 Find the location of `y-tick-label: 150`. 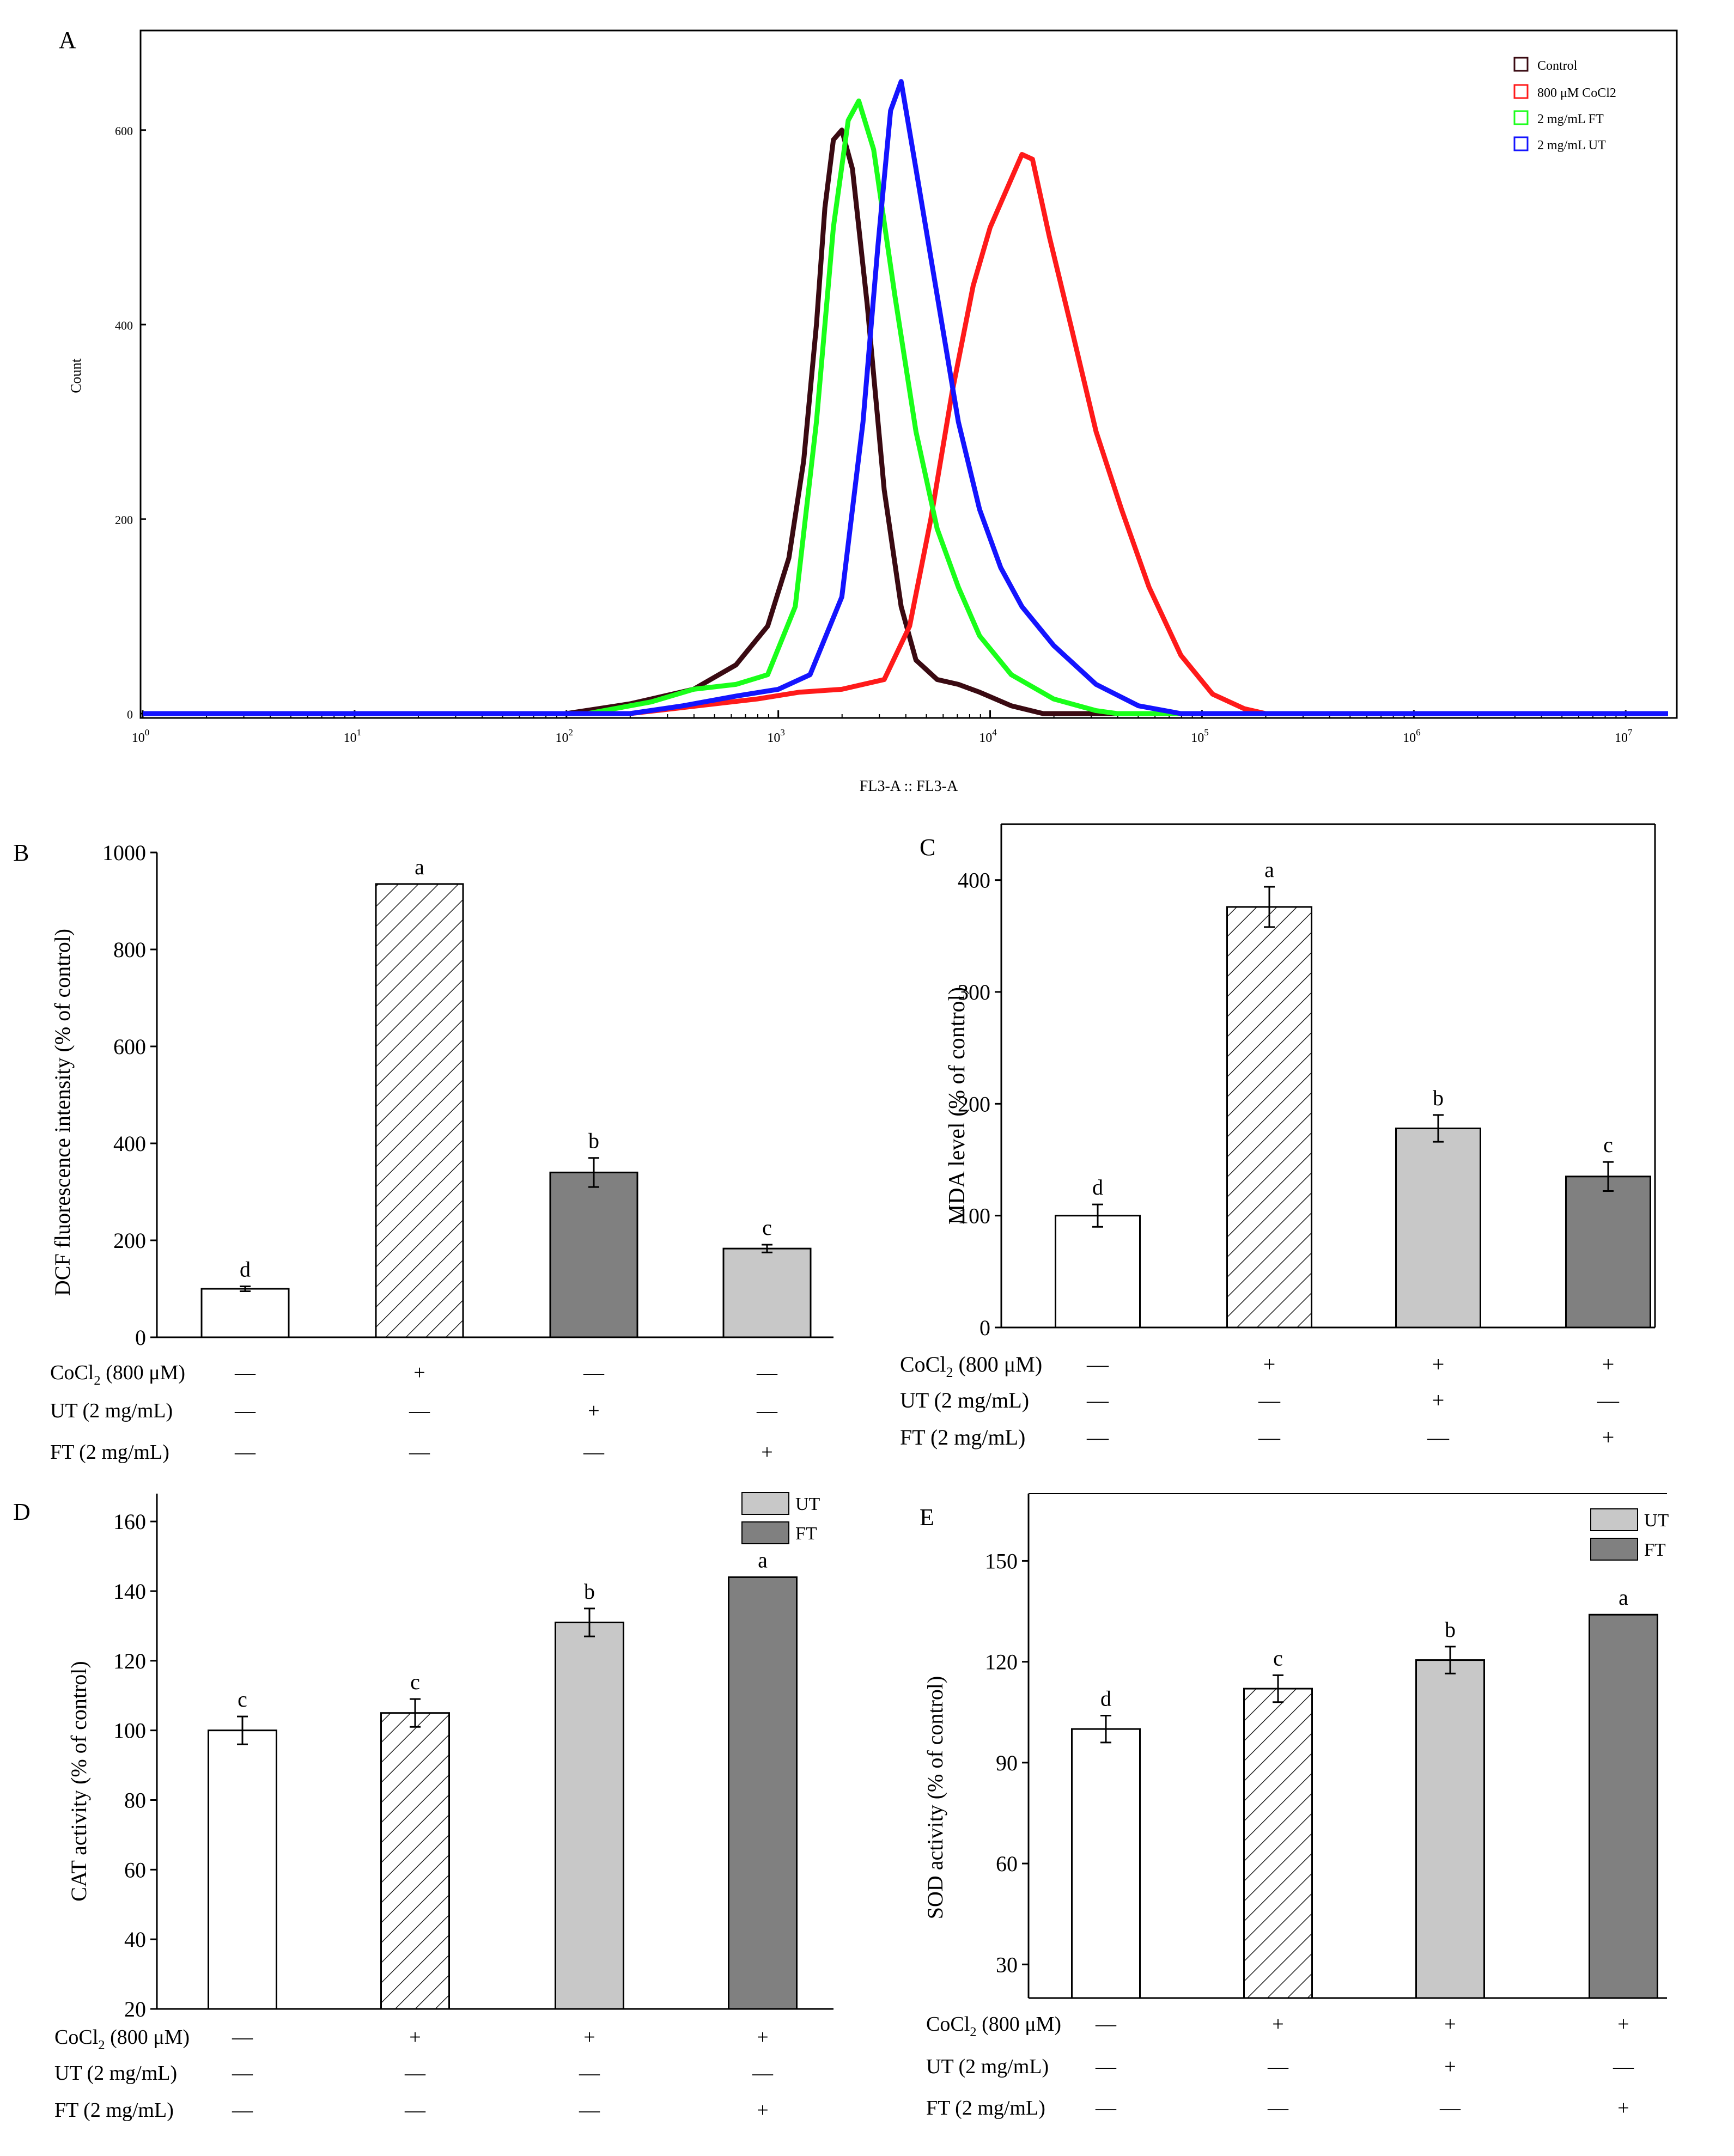

y-tick-label: 150 is located at coordinates (1002, 1561).